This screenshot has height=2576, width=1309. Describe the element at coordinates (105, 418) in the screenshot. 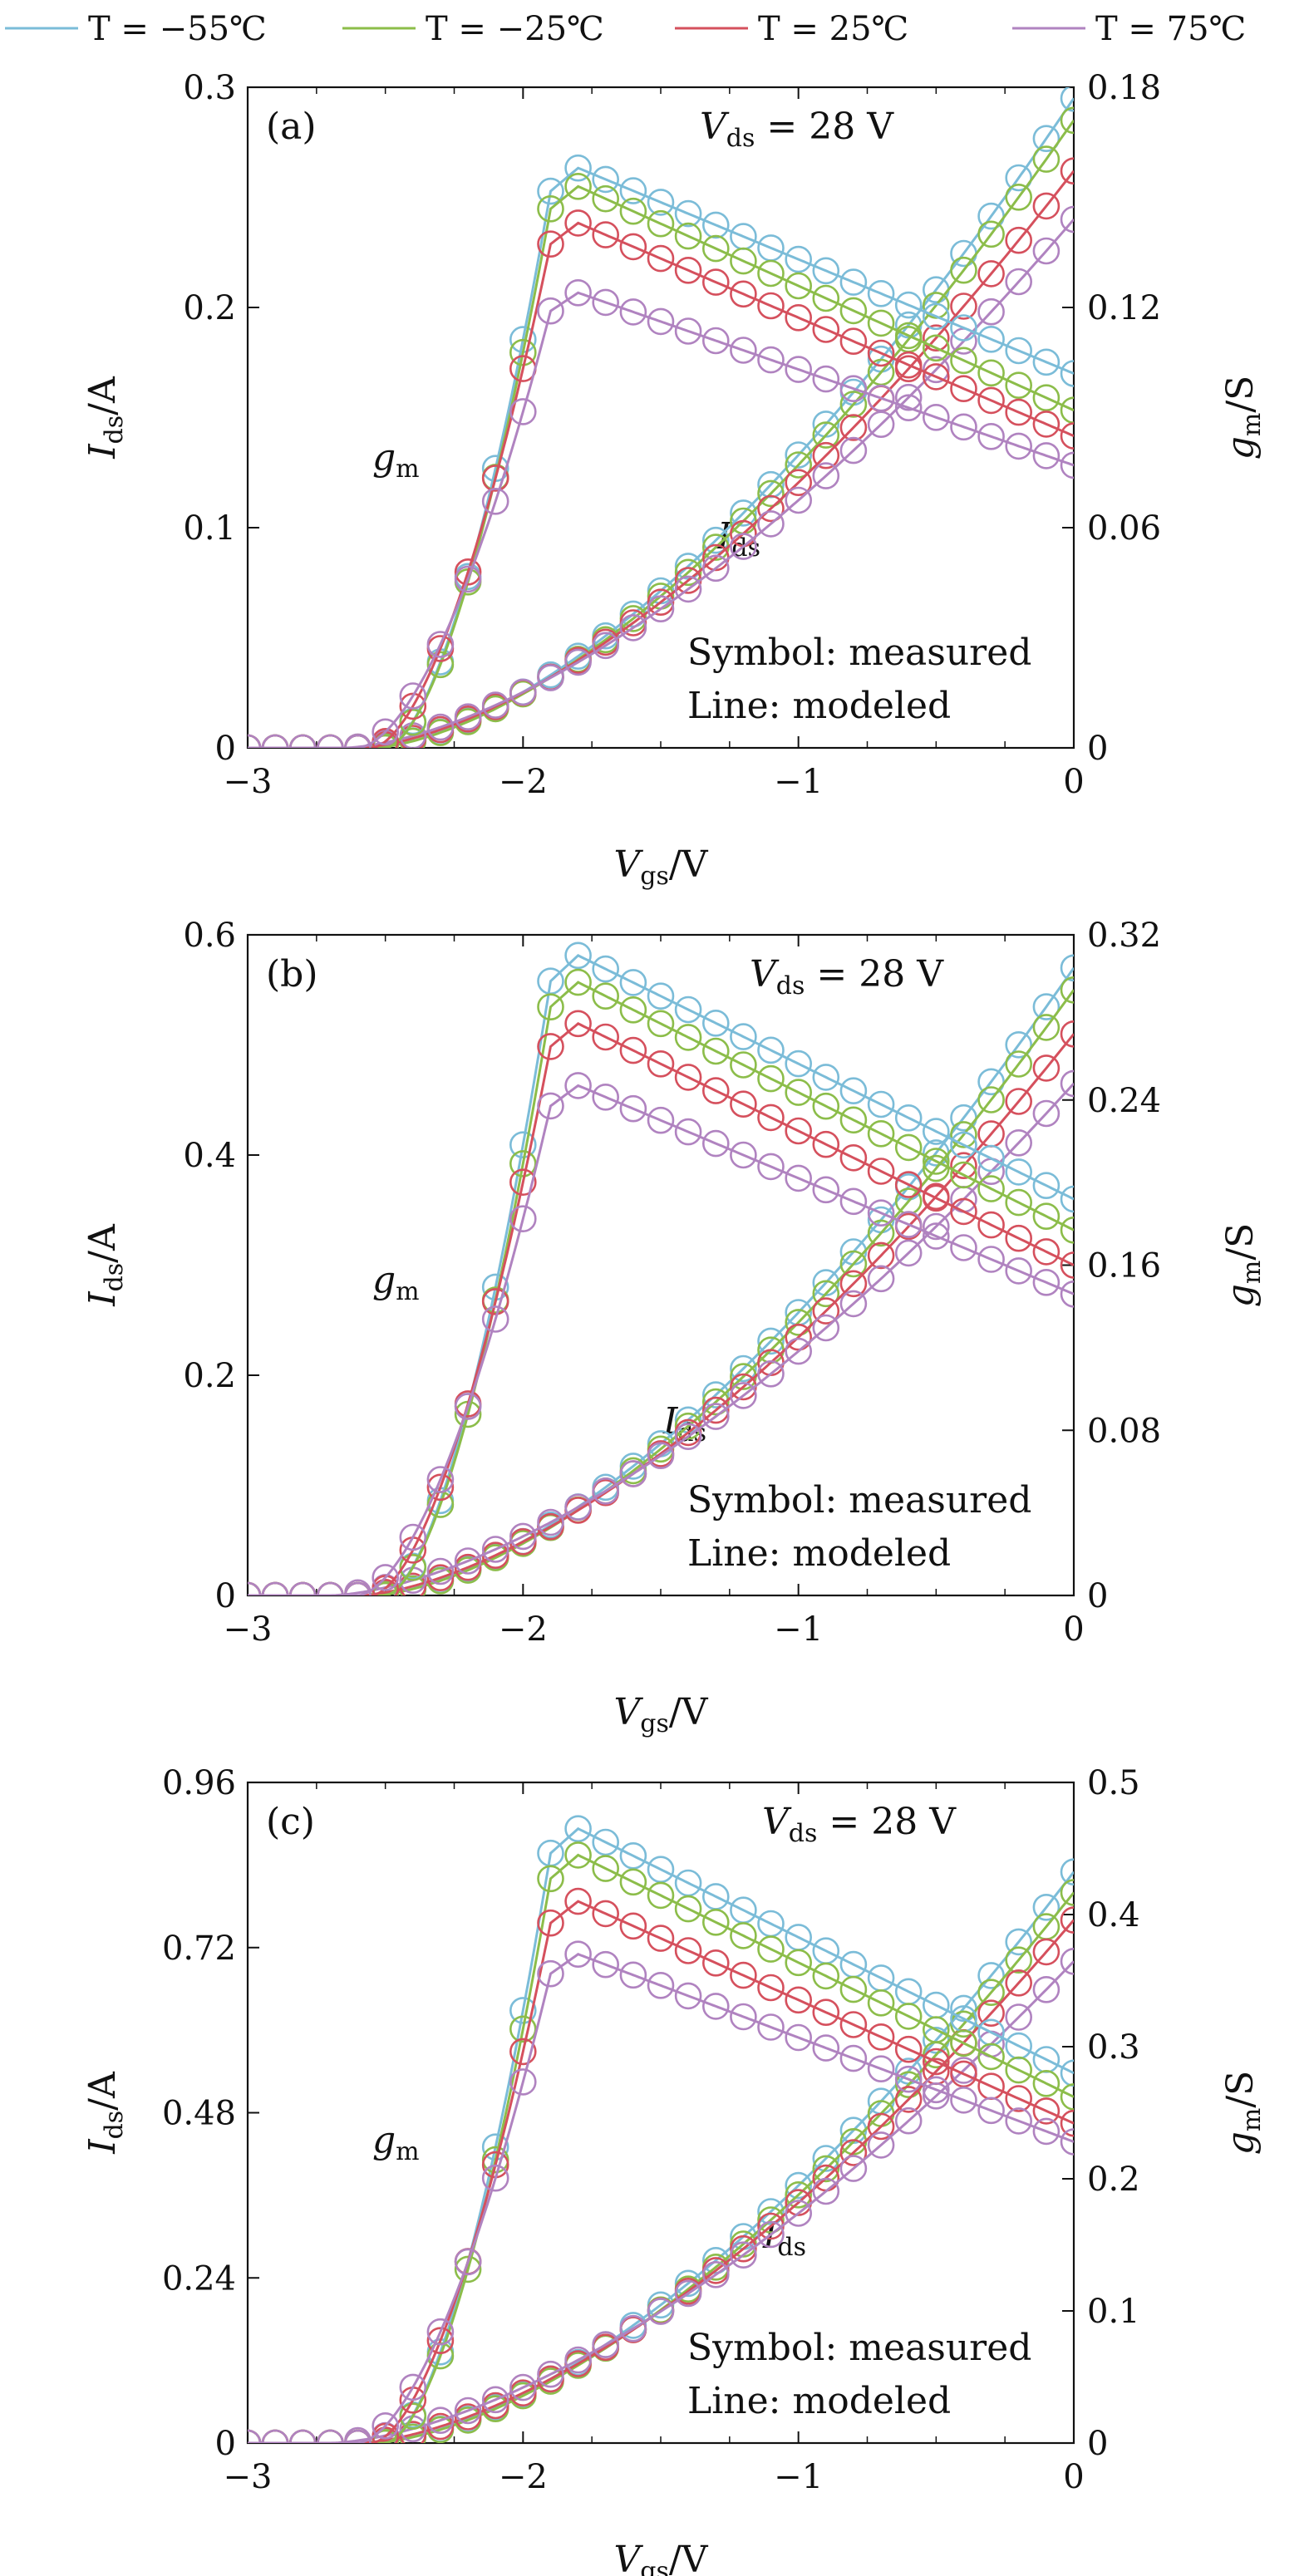

I see `y-left-axis-label: Ids/A` at that location.